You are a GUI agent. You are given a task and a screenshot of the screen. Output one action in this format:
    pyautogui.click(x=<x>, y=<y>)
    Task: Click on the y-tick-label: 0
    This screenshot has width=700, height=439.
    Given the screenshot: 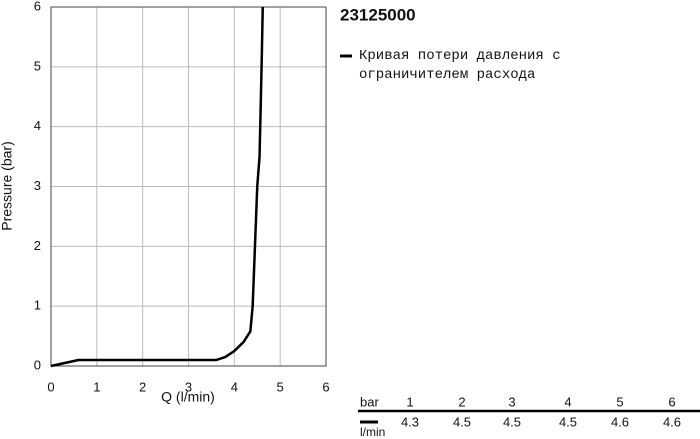 What is the action you would take?
    pyautogui.click(x=37, y=364)
    